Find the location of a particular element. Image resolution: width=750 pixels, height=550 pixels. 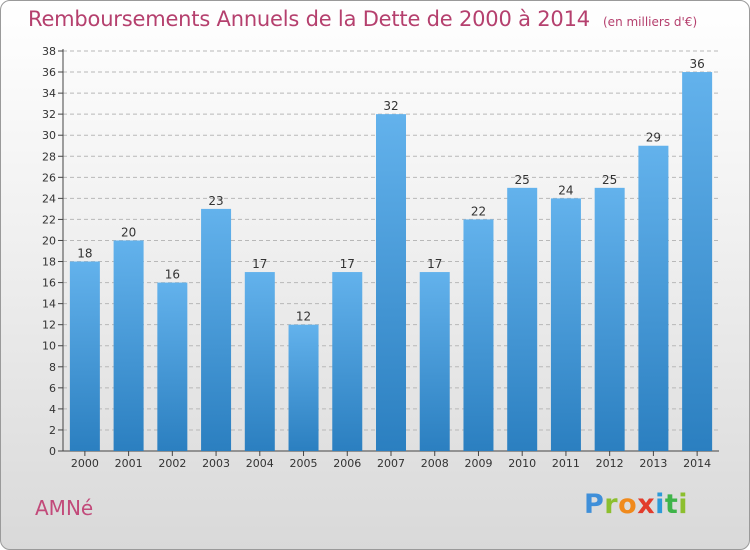

bar-2001 is located at coordinates (128, 345).